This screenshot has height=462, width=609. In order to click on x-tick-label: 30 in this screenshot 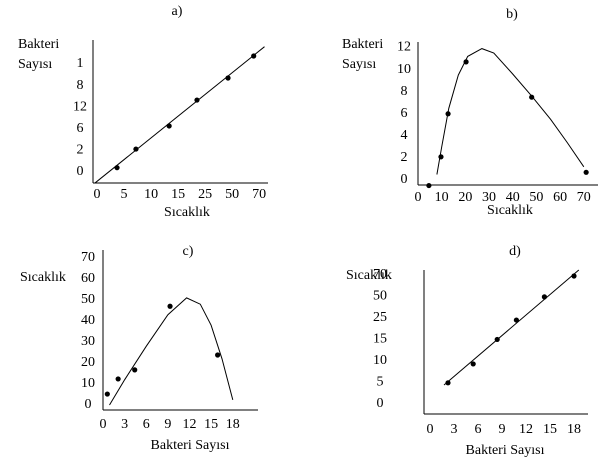, I will do `click(489, 197)`.